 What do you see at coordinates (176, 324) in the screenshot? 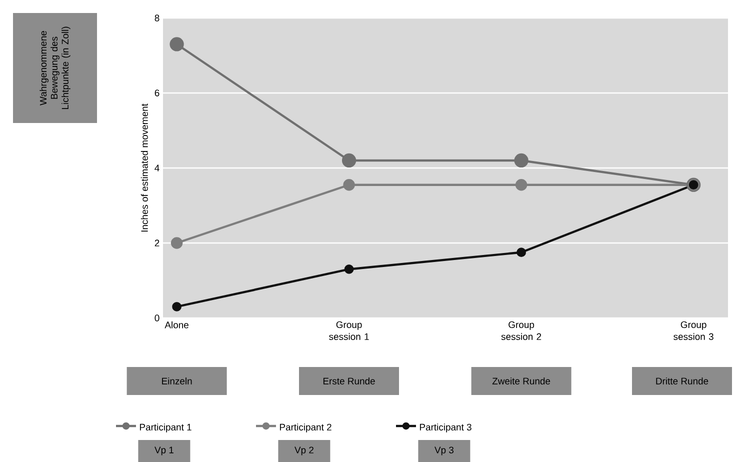
I see `x-tick-label: Alone` at bounding box center [176, 324].